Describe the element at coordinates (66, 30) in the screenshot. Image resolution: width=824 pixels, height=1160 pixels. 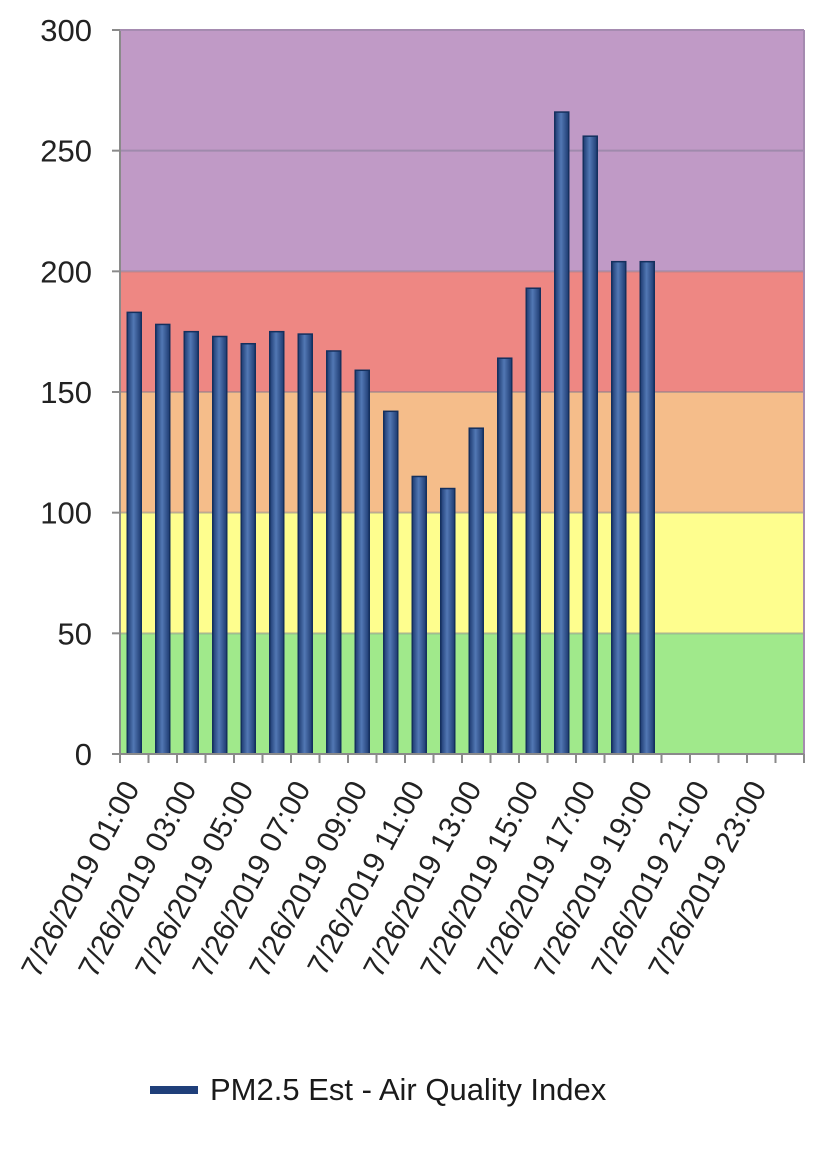
I see `y-tick-label-300: 300` at that location.